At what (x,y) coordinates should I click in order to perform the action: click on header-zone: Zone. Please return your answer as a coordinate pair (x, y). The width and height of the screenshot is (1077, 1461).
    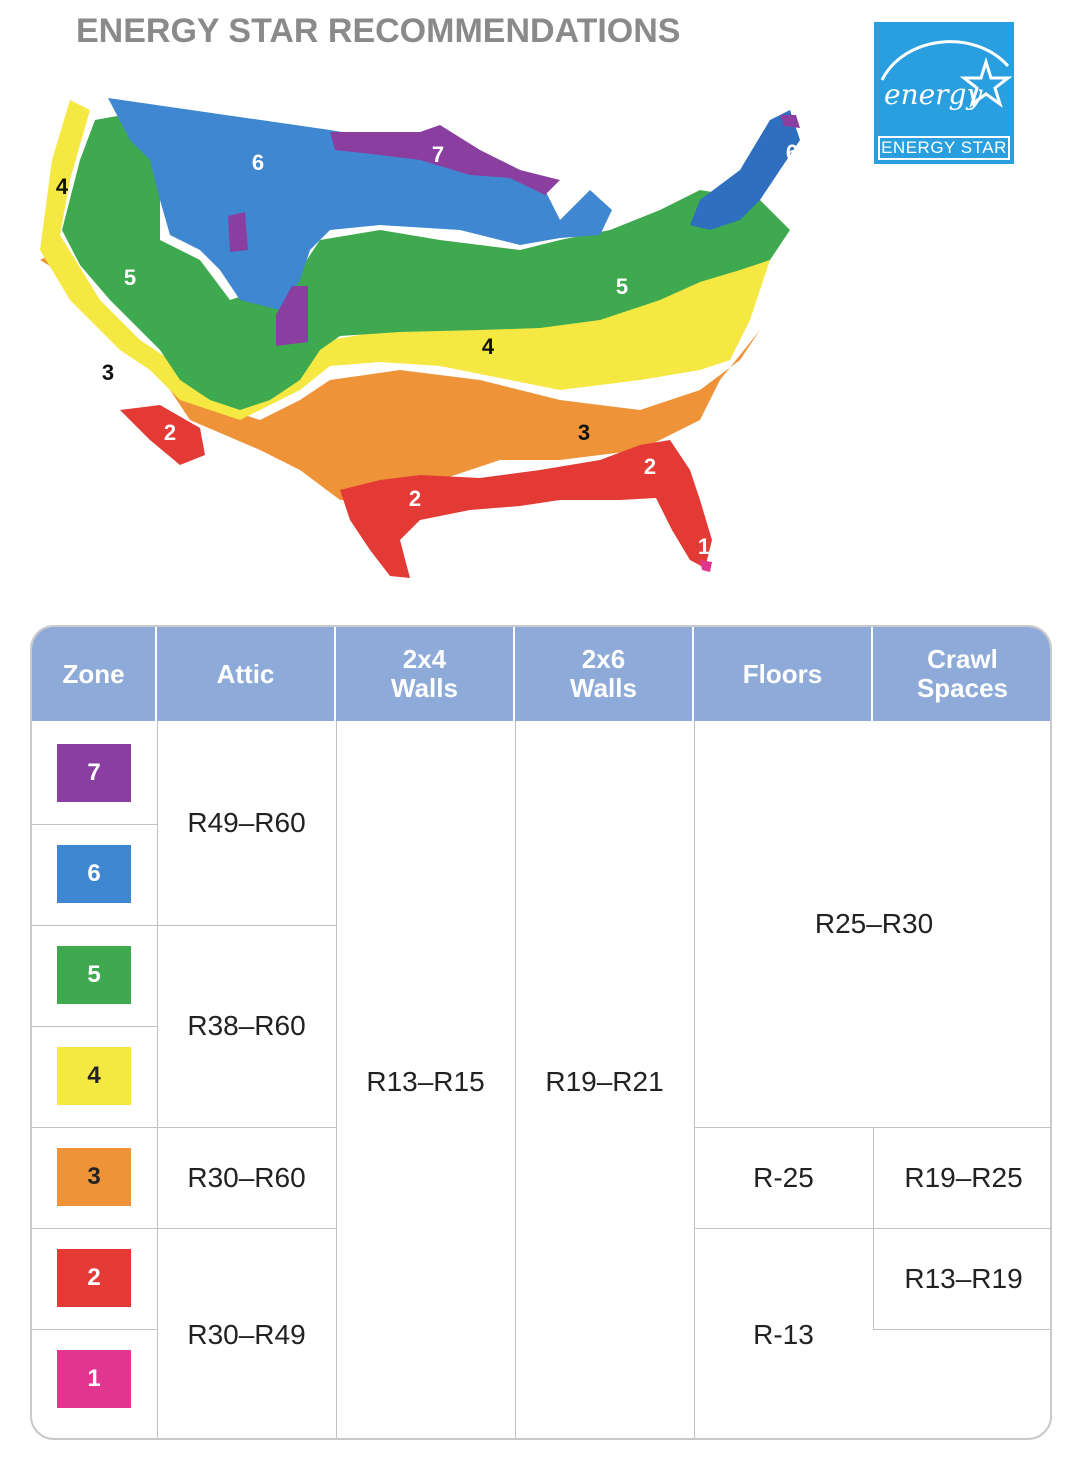
    Looking at the image, I should click on (94, 674).